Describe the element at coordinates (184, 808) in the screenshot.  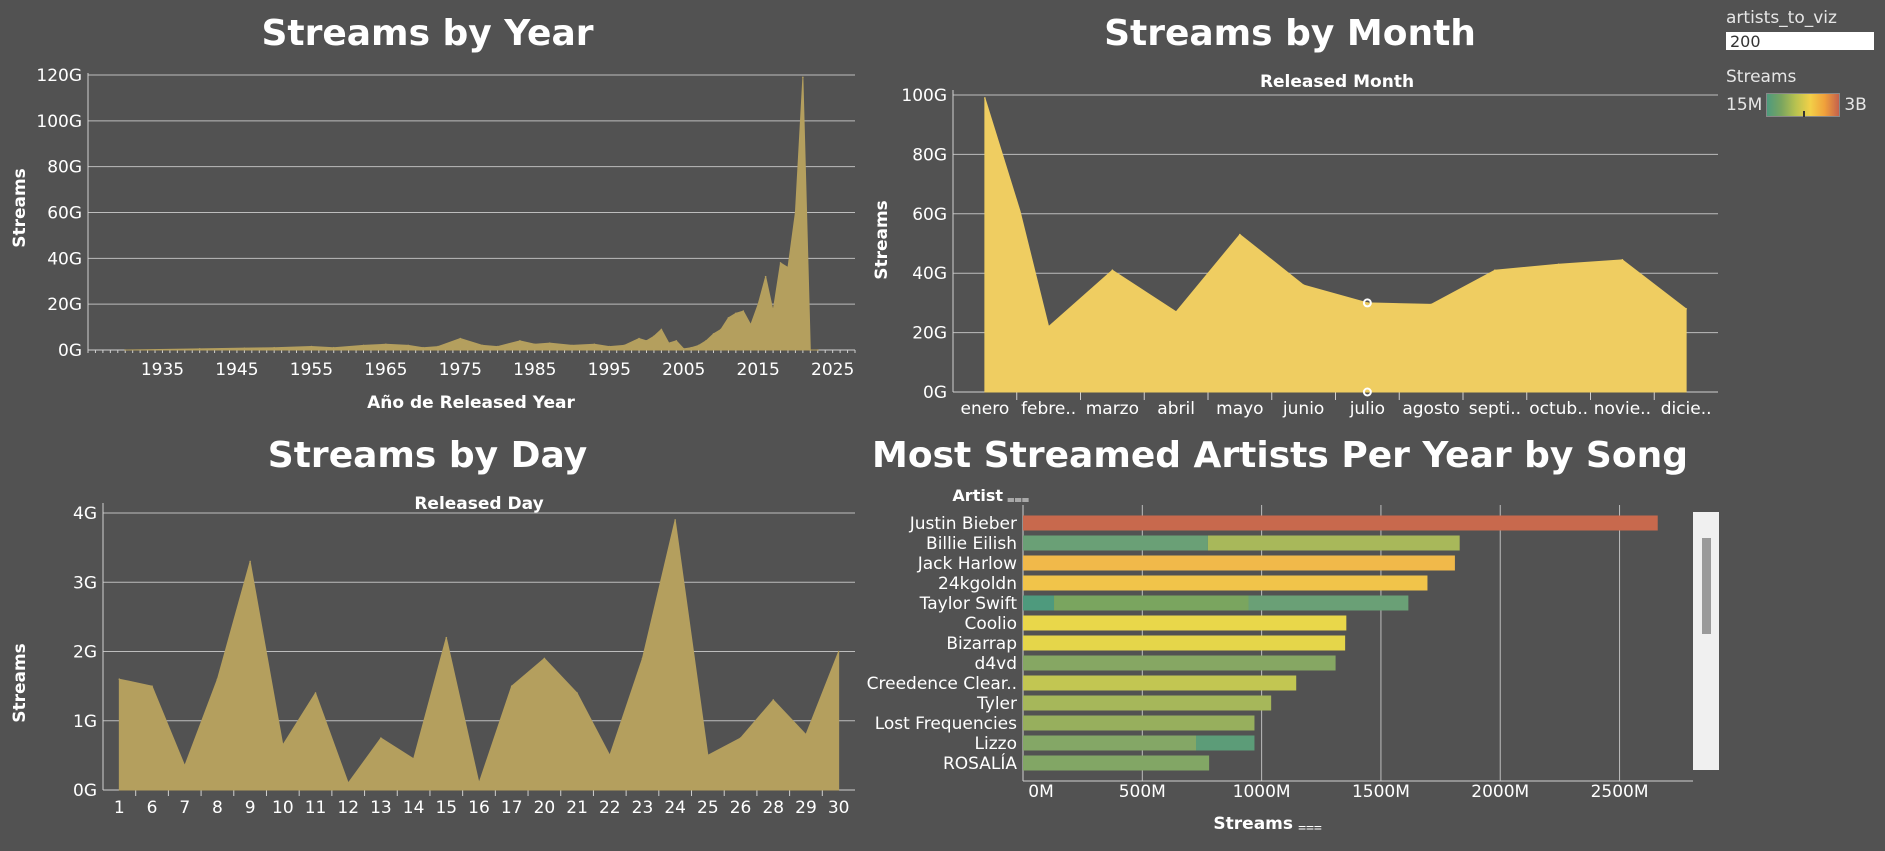
I see `x-tick-label: 7` at that location.